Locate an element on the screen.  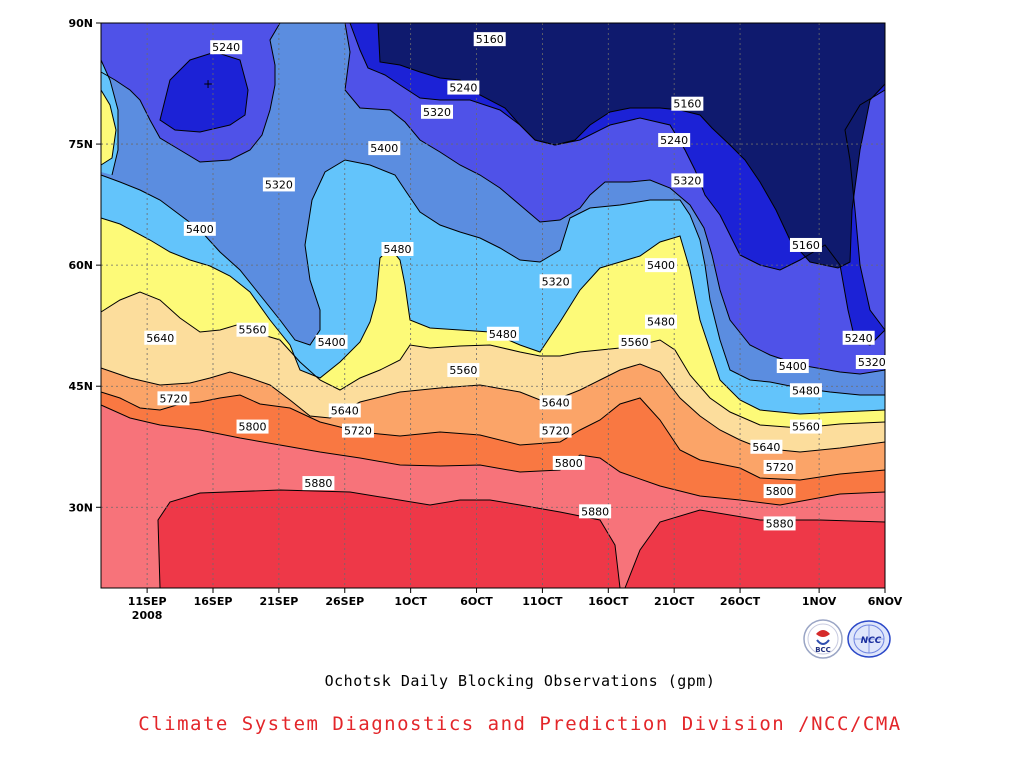
max-marker: + is located at coordinates (208, 84).